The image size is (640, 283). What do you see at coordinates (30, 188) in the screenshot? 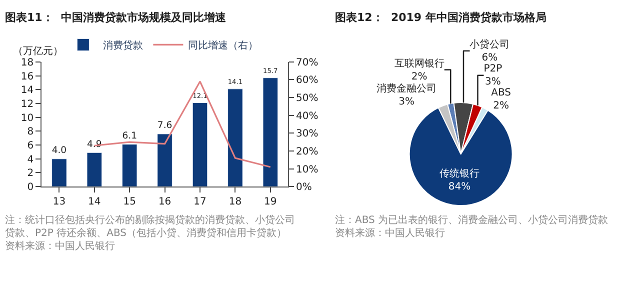
I see `y-tick-label: 0` at bounding box center [30, 188].